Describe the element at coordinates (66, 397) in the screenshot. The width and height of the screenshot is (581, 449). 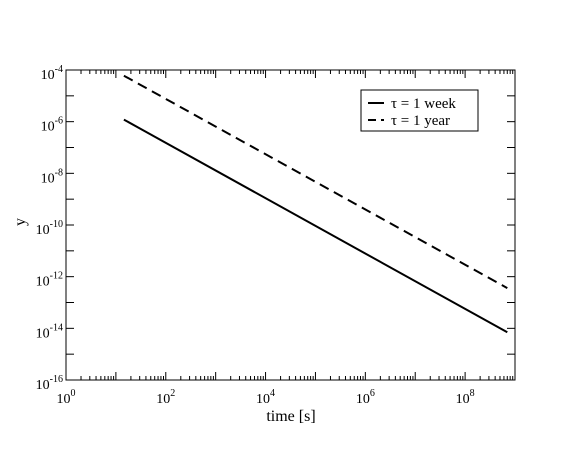
I see `x-tick-label: 10⁰` at that location.